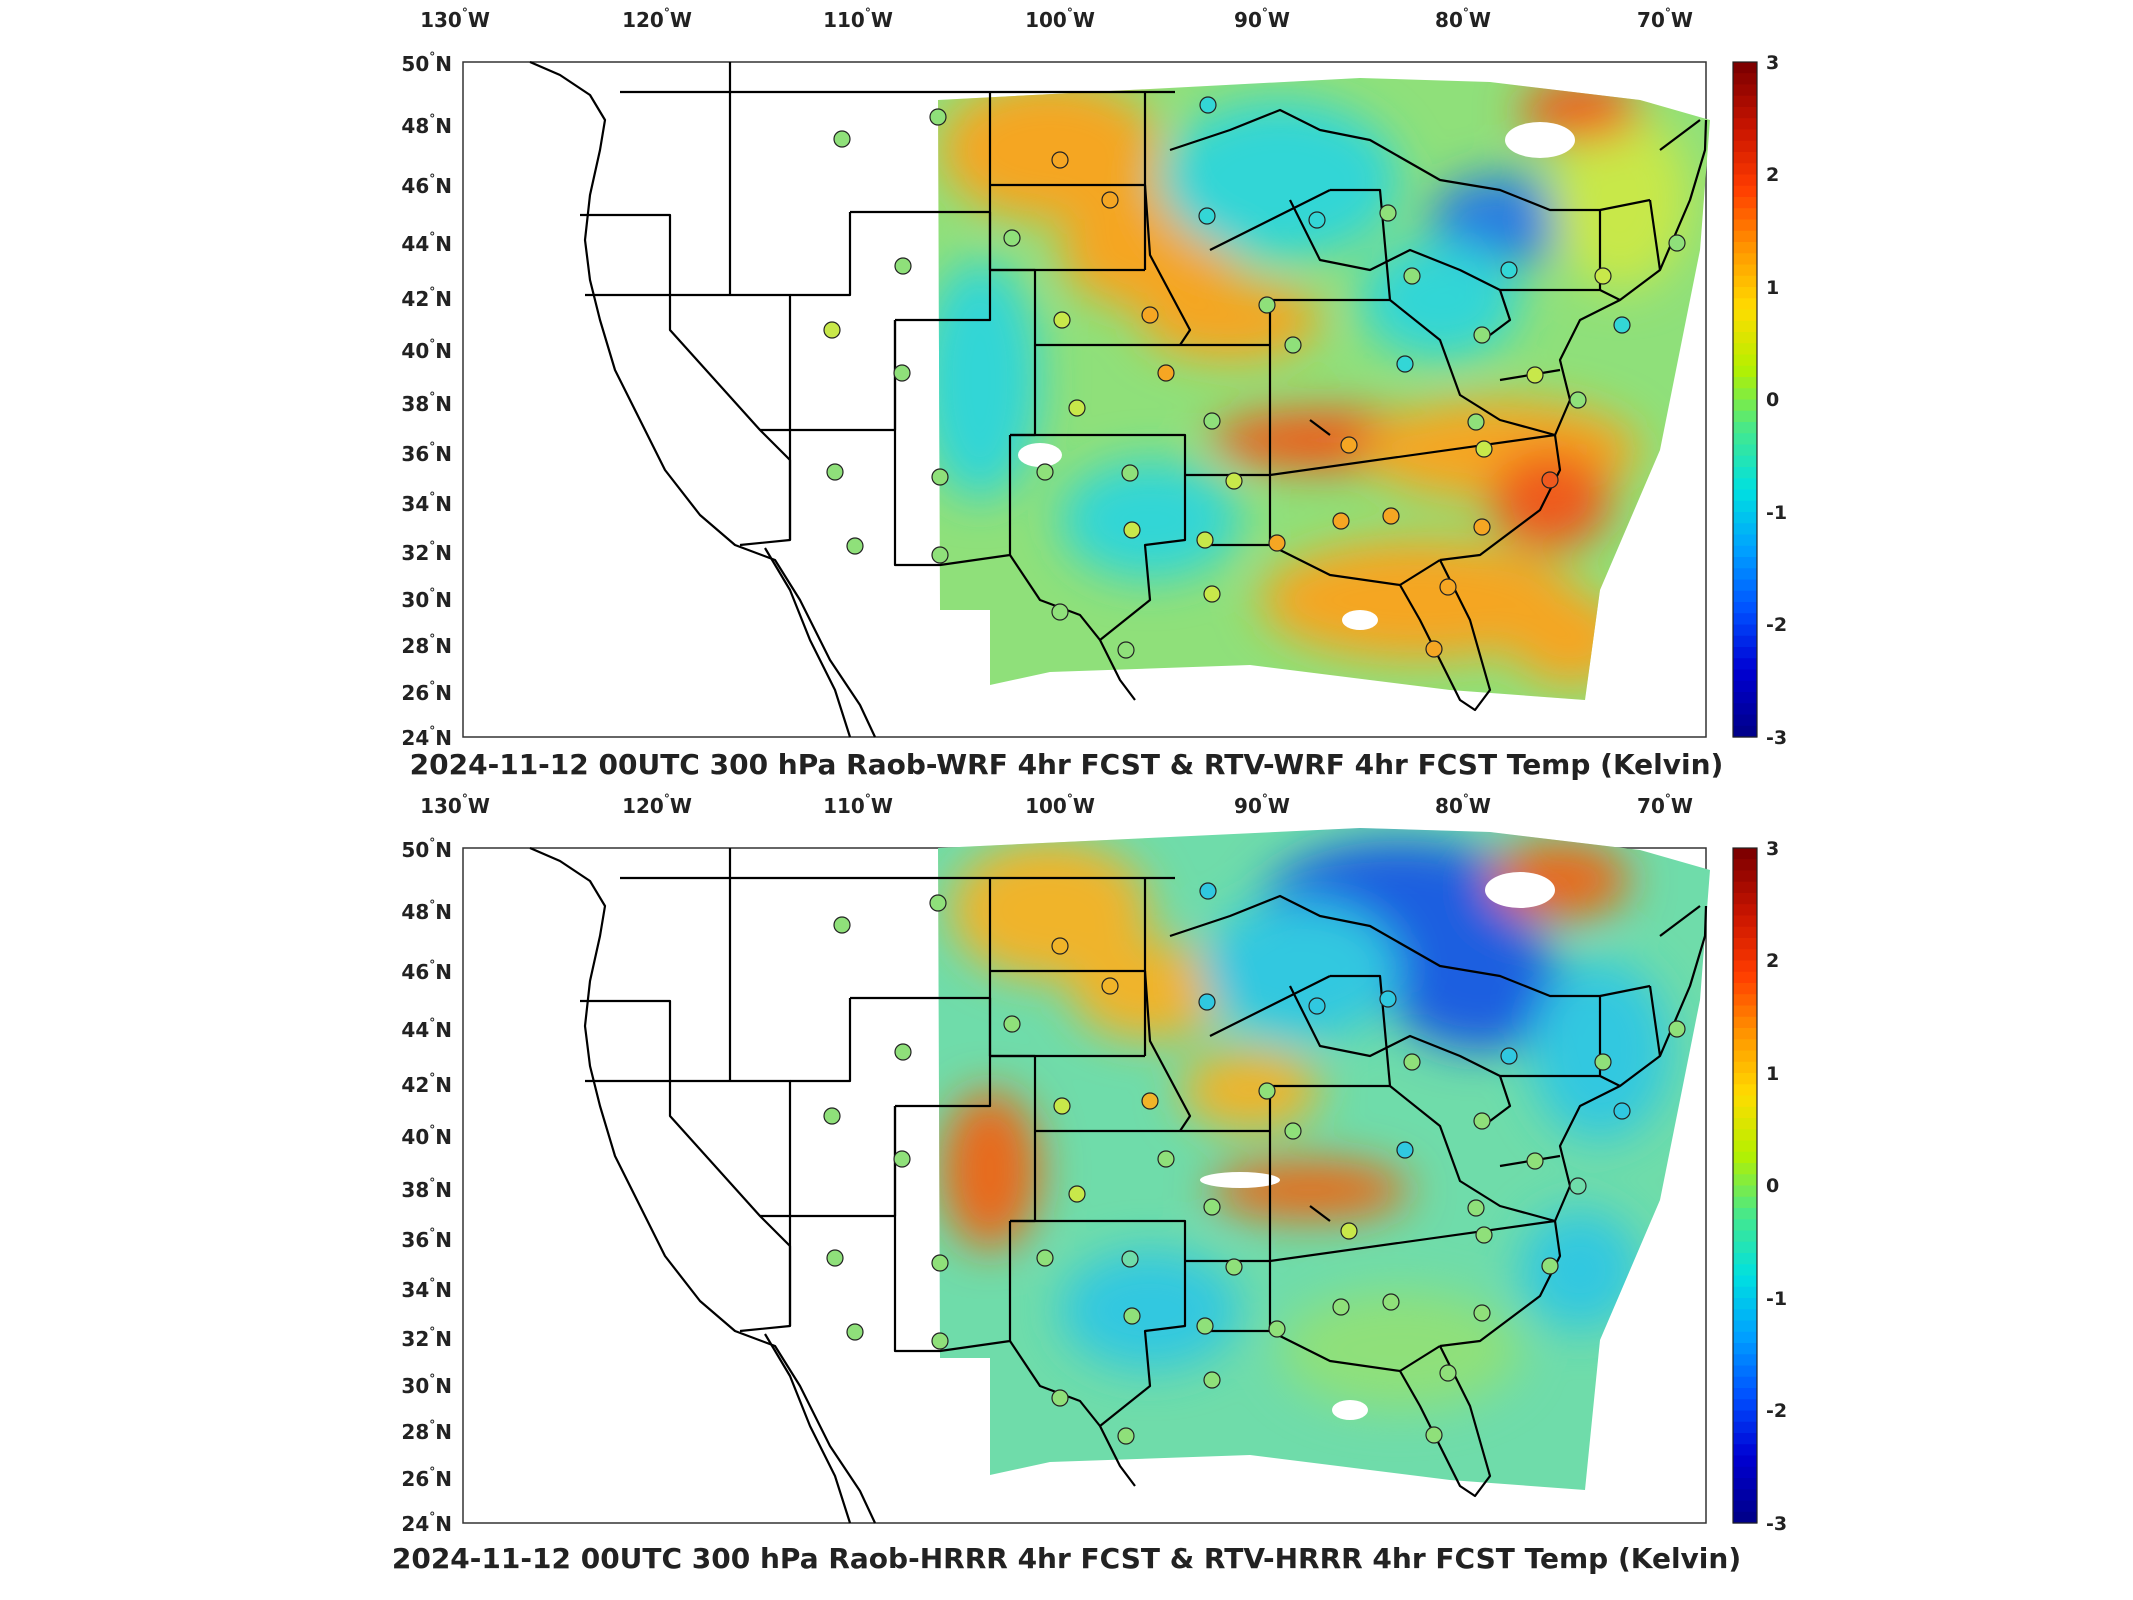 The image size is (2133, 1600). I want to click on svg-text: 90°W, so click(1262, 19).